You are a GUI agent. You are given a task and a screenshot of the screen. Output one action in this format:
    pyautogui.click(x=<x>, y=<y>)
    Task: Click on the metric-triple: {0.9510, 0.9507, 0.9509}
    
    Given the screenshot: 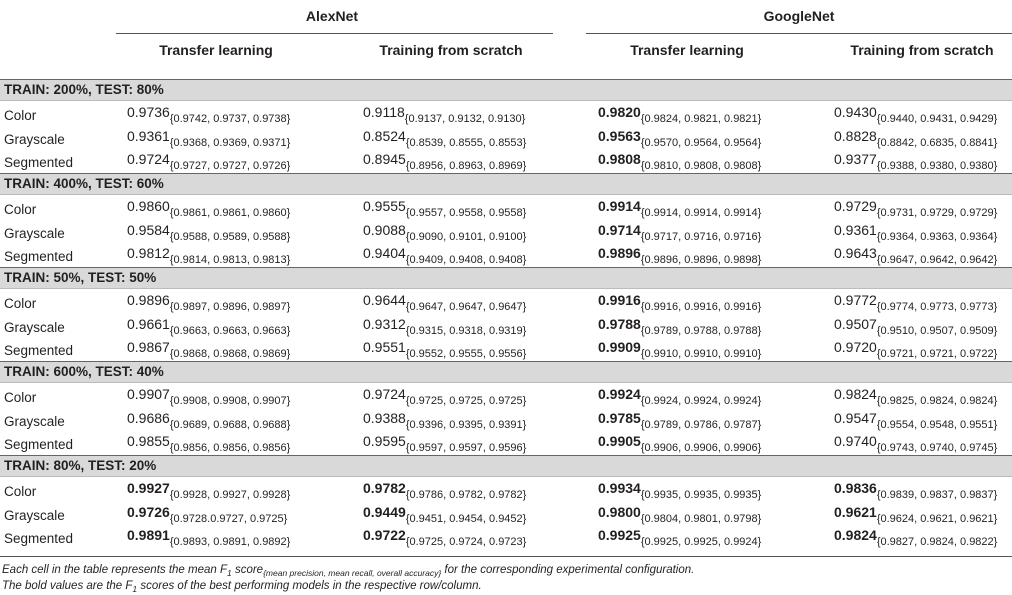 What is the action you would take?
    pyautogui.click(x=937, y=330)
    